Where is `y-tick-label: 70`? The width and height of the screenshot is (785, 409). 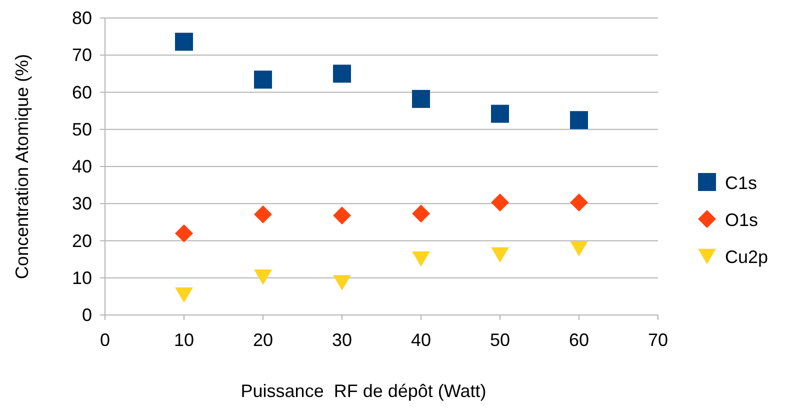 y-tick-label: 70 is located at coordinates (82, 55).